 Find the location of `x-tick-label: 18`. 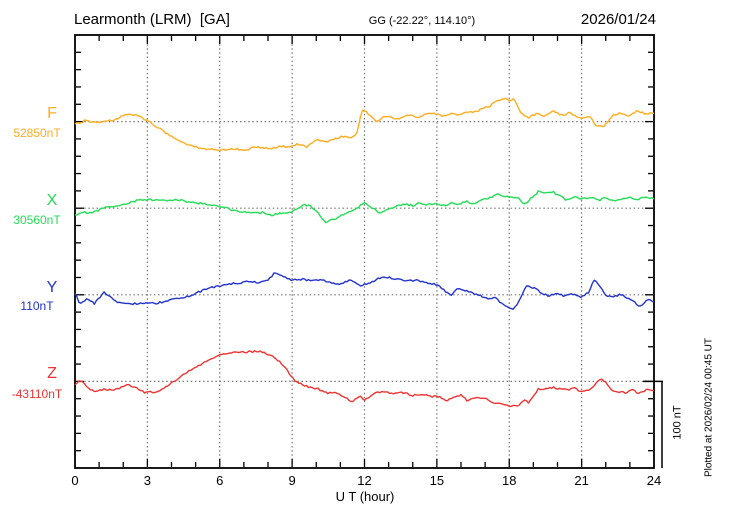

x-tick-label: 18 is located at coordinates (509, 480).